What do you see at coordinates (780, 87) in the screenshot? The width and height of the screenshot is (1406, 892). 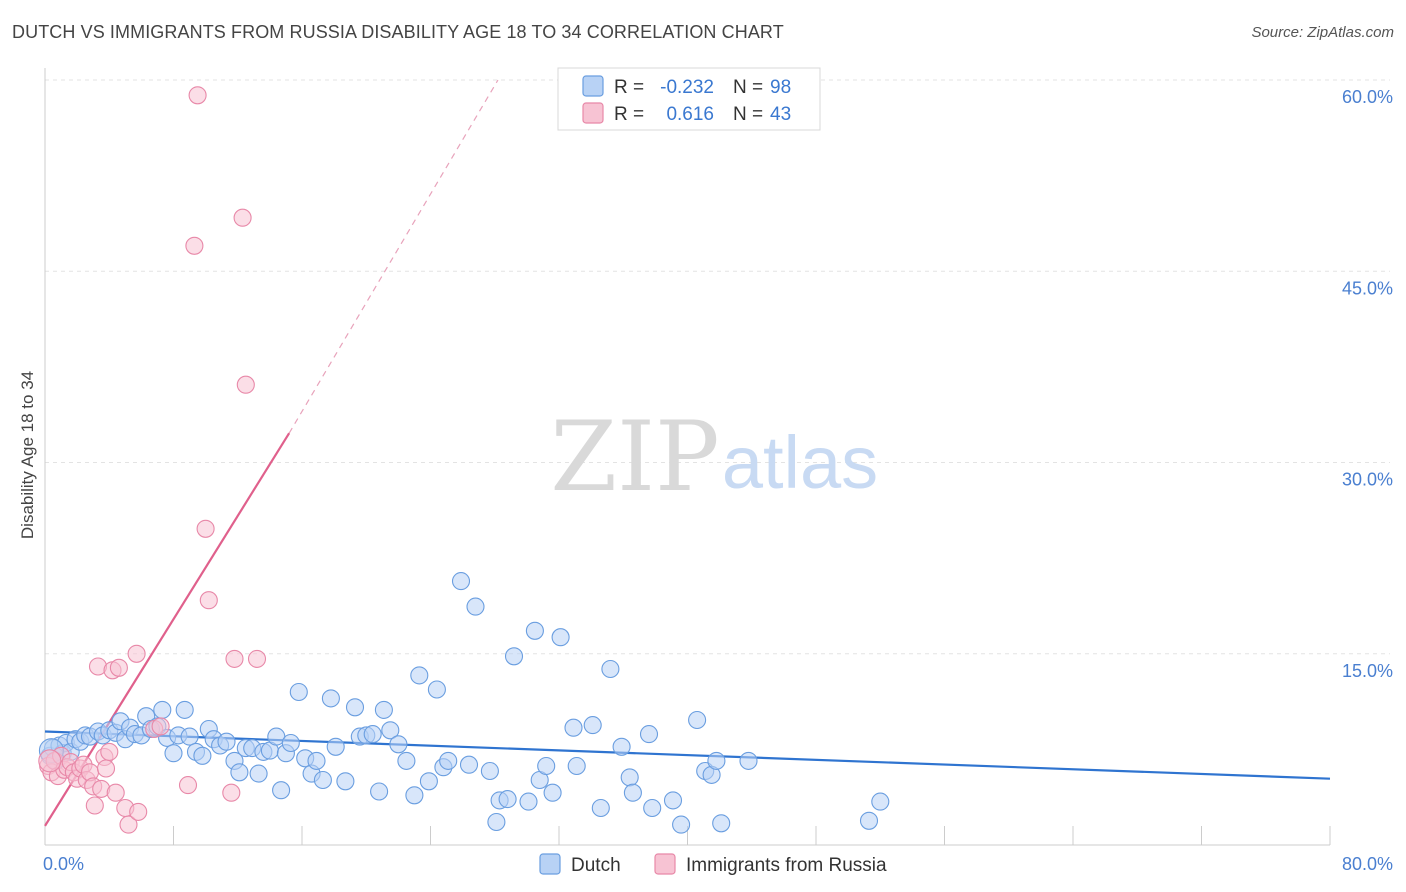 I see `dutch-n-value: 98` at bounding box center [780, 87].